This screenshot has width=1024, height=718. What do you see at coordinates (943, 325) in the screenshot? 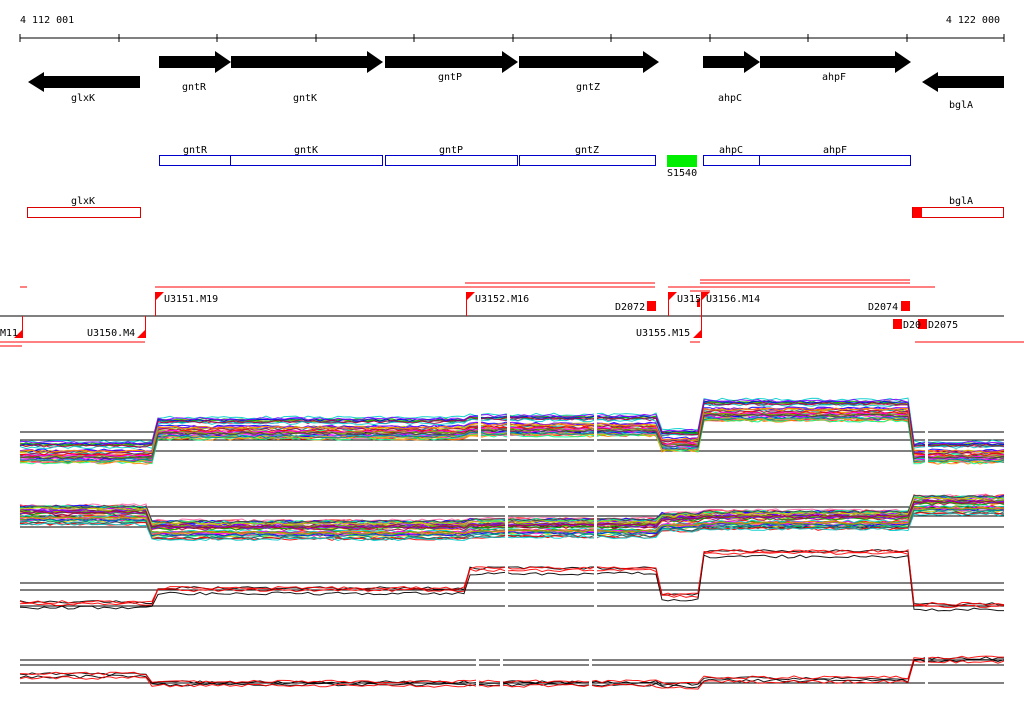
I see `segment-label-minus-4: D2075` at bounding box center [943, 325].